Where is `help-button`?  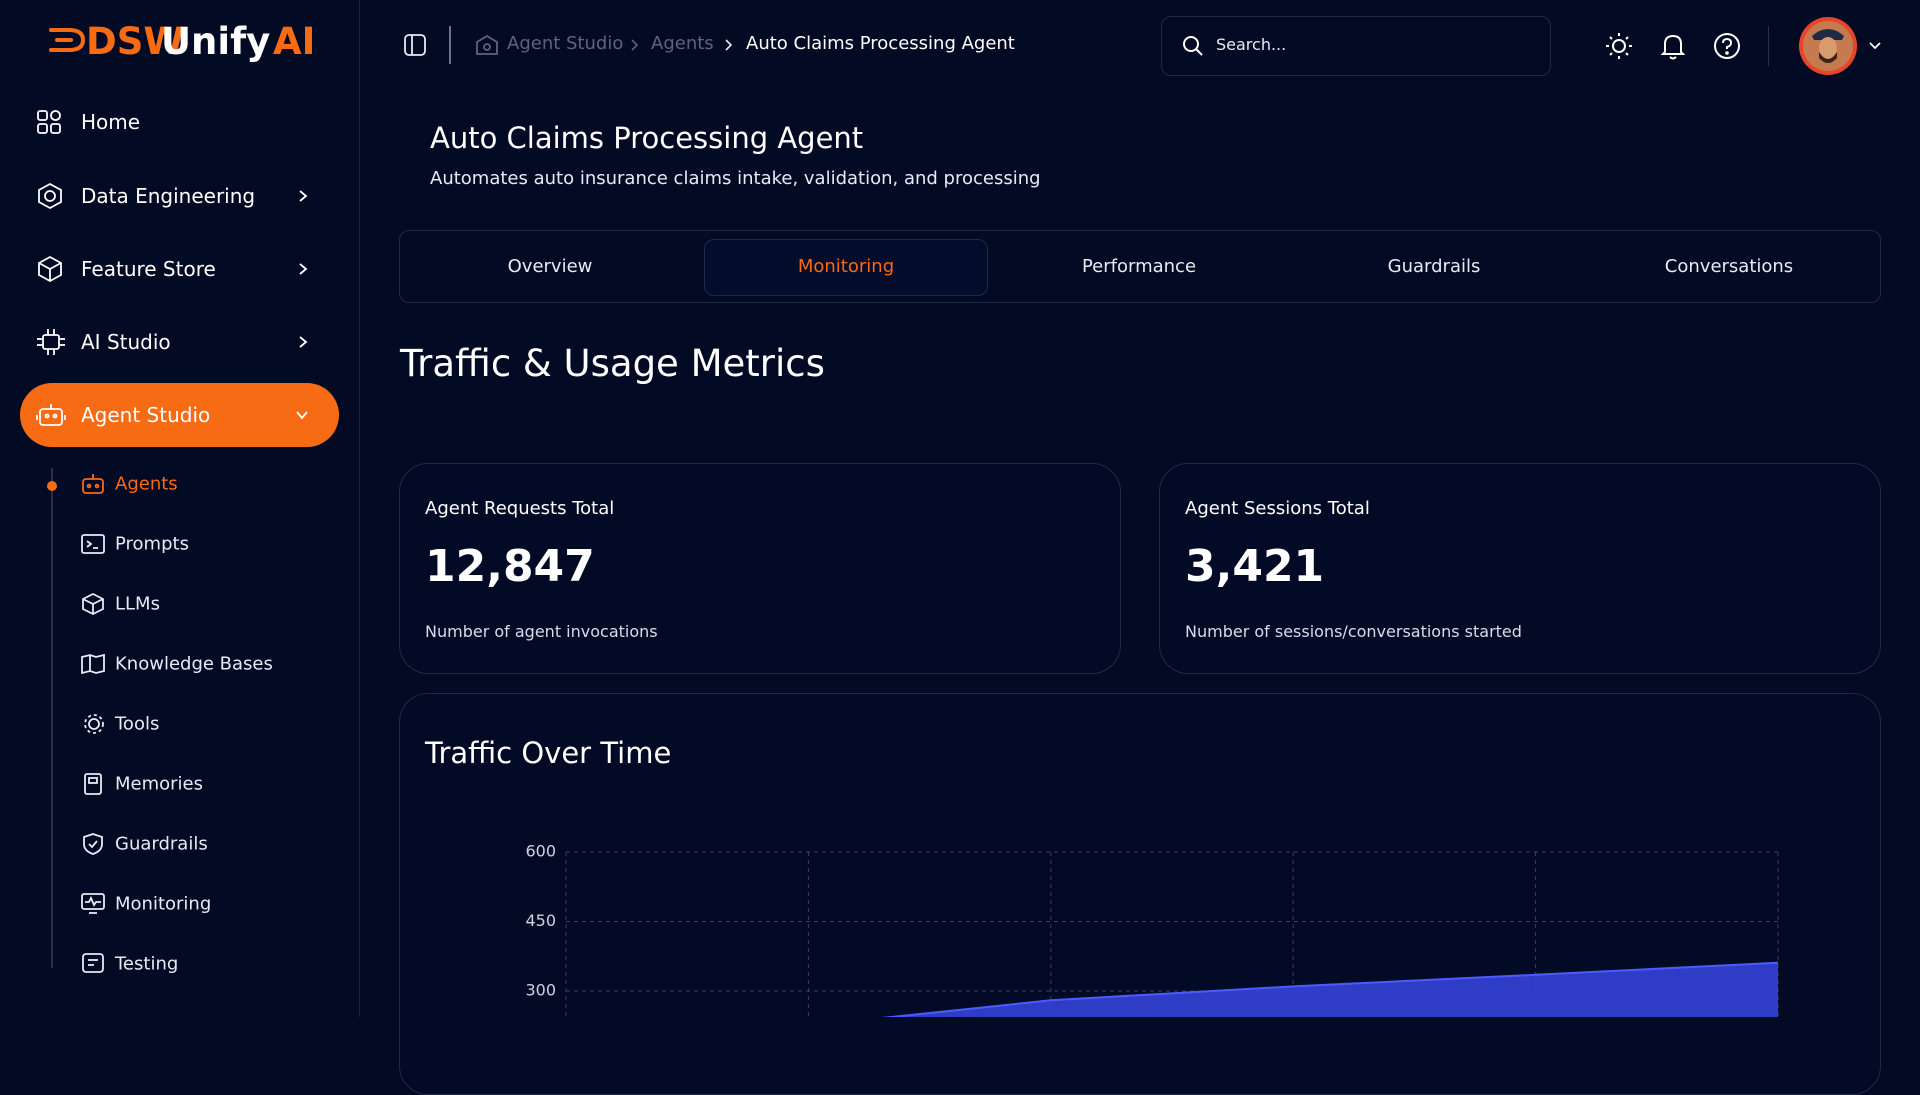
help-button is located at coordinates (1727, 46).